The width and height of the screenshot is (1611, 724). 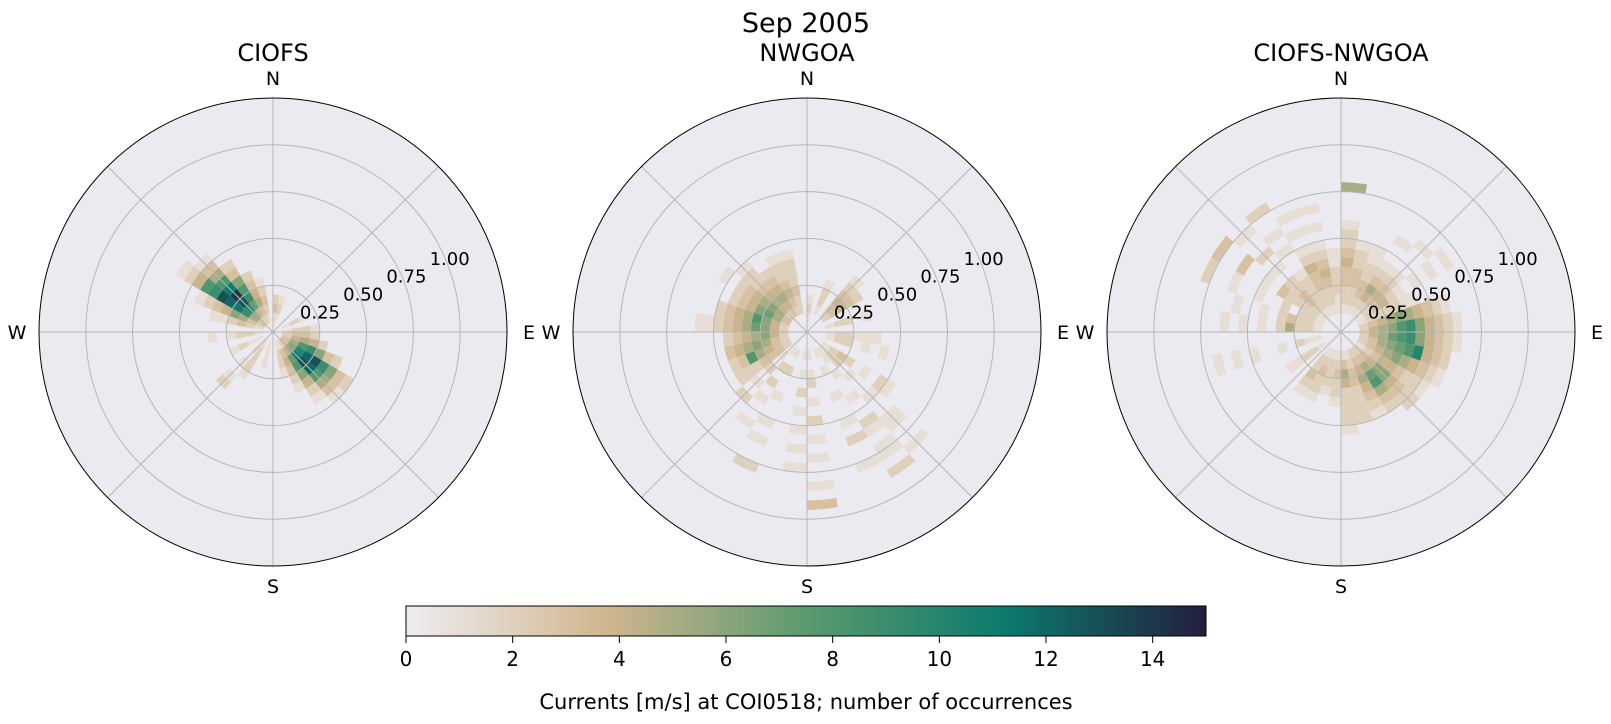 I want to click on radial-tick-label: 1.00, so click(x=450, y=259).